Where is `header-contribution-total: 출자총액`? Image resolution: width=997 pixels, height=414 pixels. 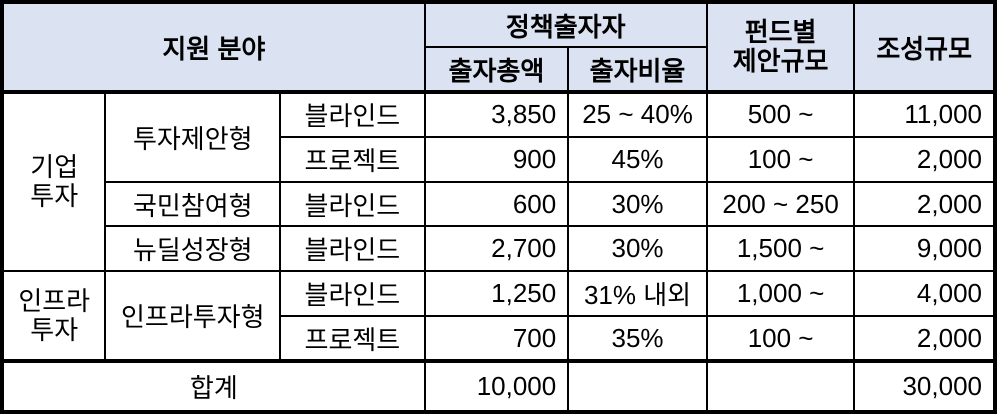
header-contribution-total: 출자총액 is located at coordinates (496, 69).